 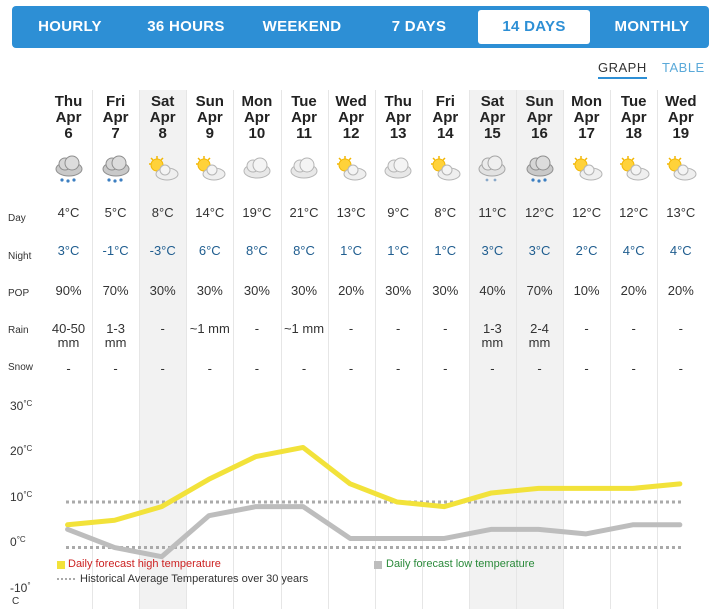 What do you see at coordinates (61, 565) in the screenshot?
I see `legend-swatch-high` at bounding box center [61, 565].